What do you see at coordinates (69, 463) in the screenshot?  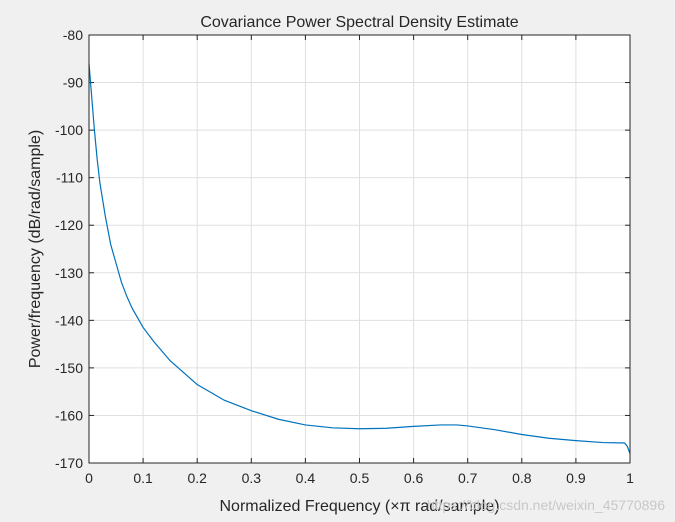 I see `y-tick-label: -170` at bounding box center [69, 463].